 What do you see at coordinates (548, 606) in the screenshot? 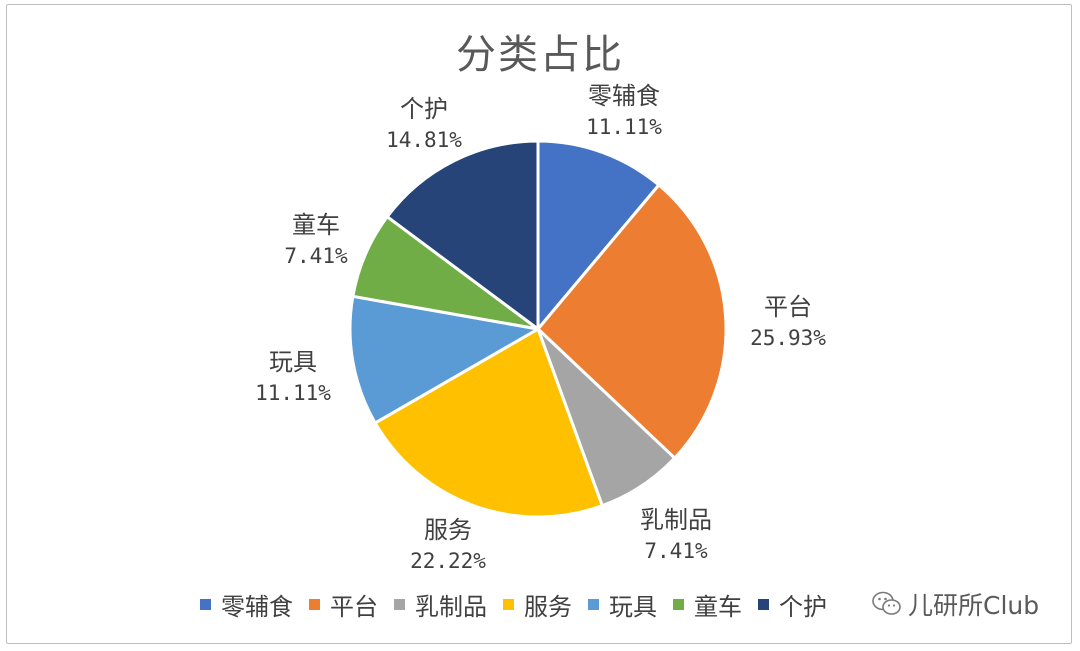
I see `legend-label: 服务` at bounding box center [548, 606].